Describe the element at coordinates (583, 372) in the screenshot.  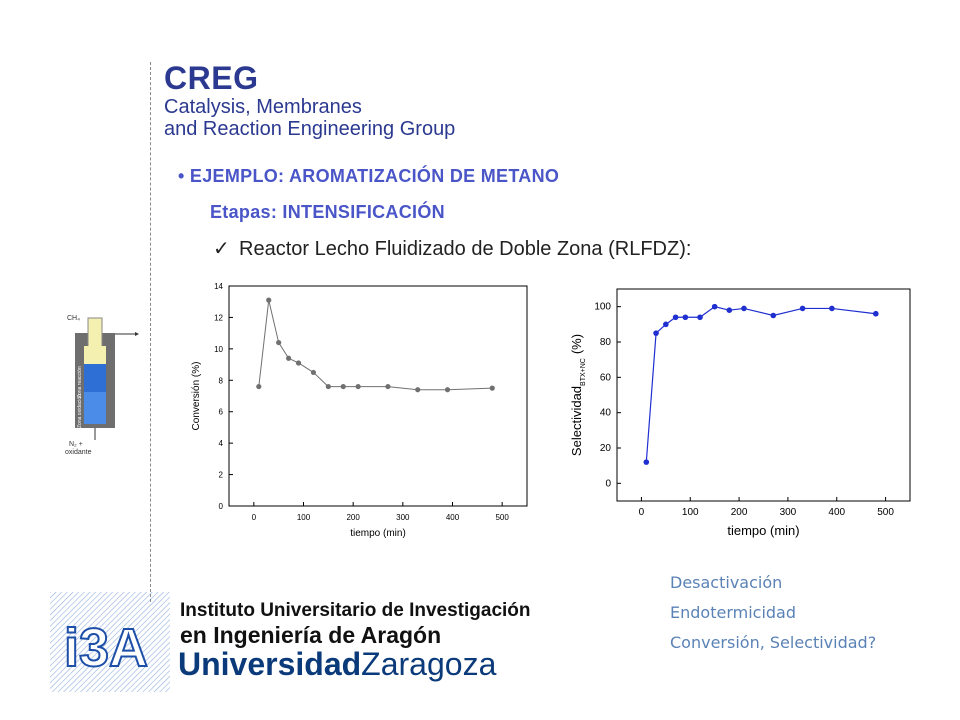
I see `y-axis-label-subscript: BTX+NC` at that location.